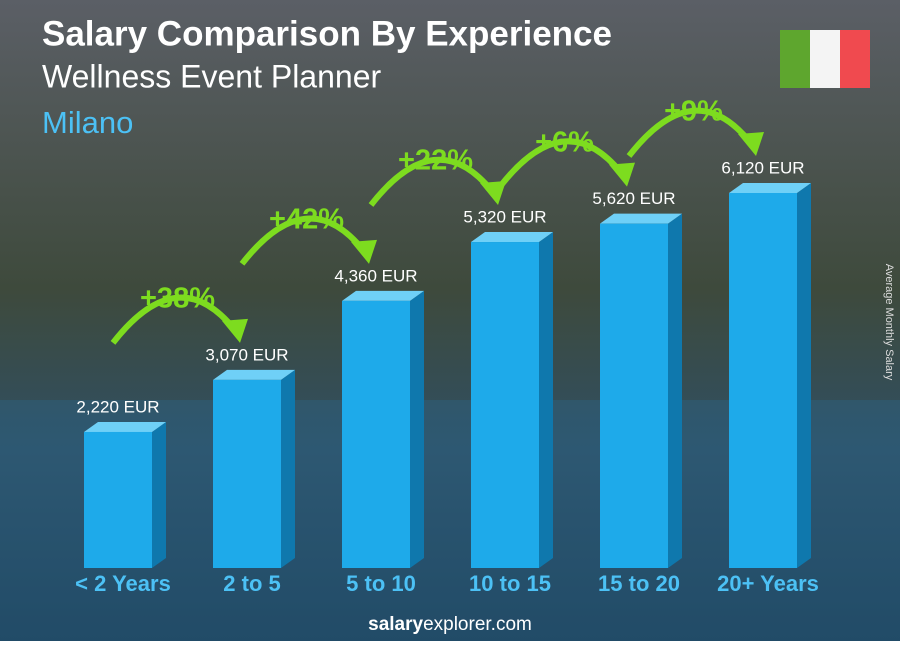 The width and height of the screenshot is (900, 646). I want to click on change-label: +38%, so click(177, 299).